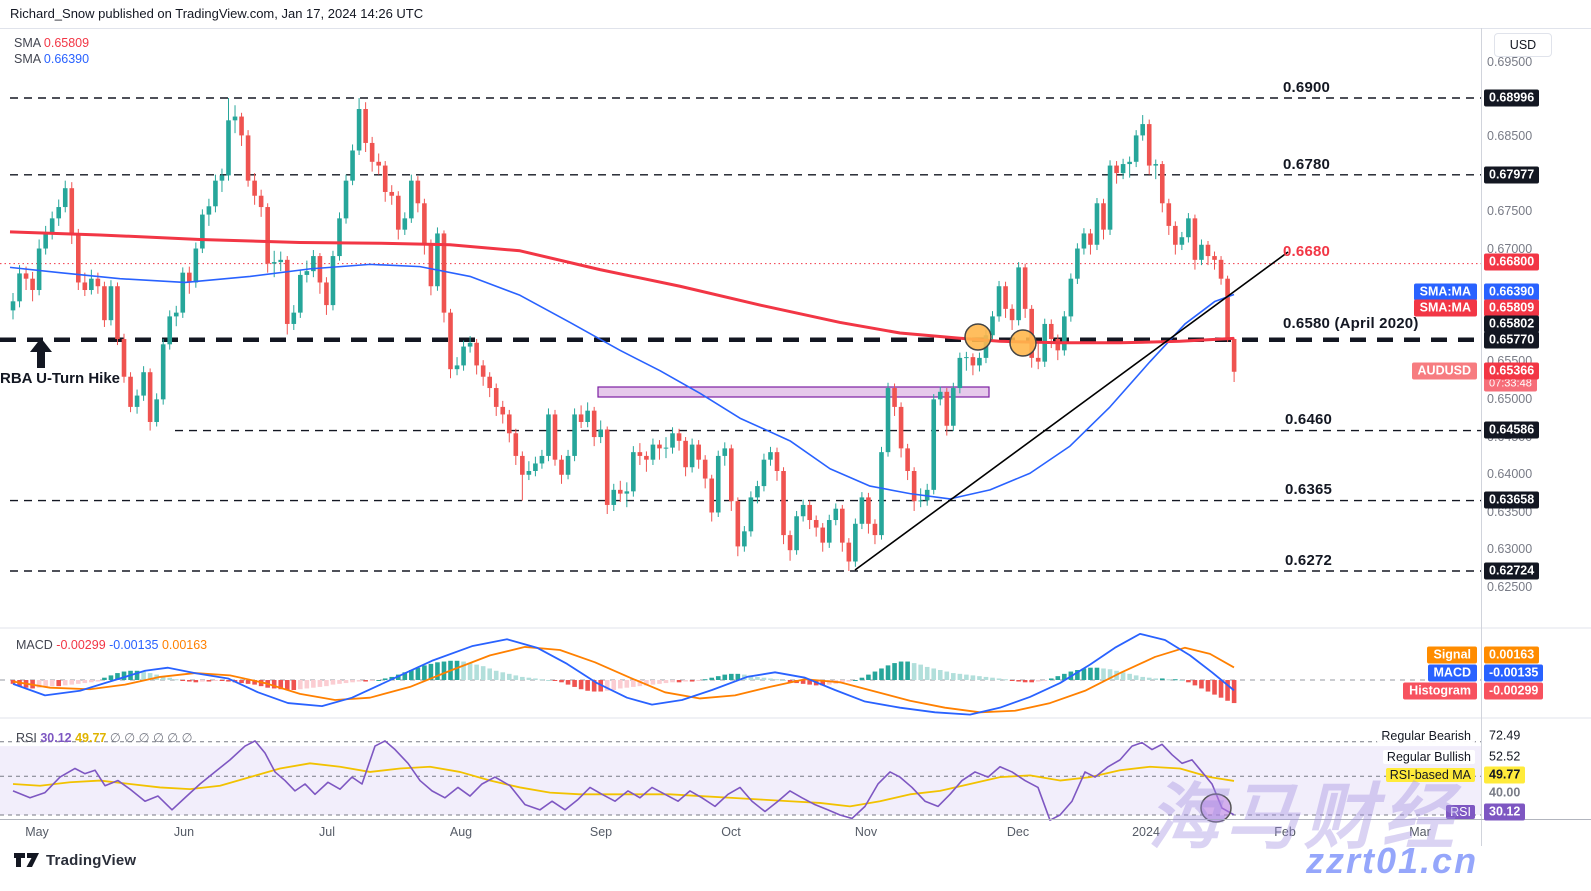 The width and height of the screenshot is (1591, 891). I want to click on price-level-label: 0.6272, so click(1309, 560).